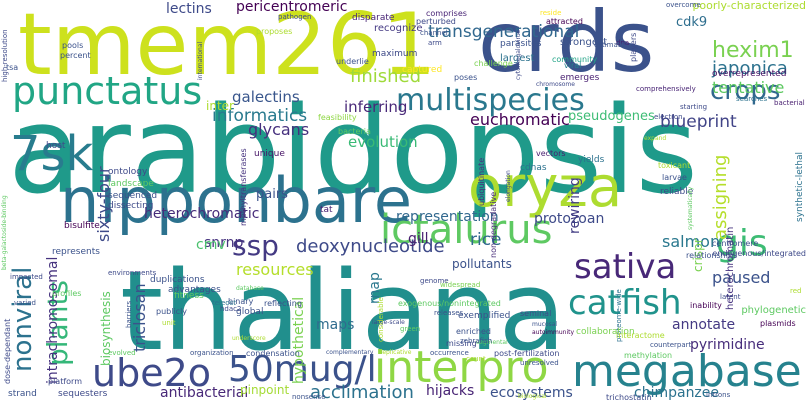 This screenshot has width=808, height=404. Describe the element at coordinates (694, 107) in the screenshot. I see `word-starting: starting` at that location.